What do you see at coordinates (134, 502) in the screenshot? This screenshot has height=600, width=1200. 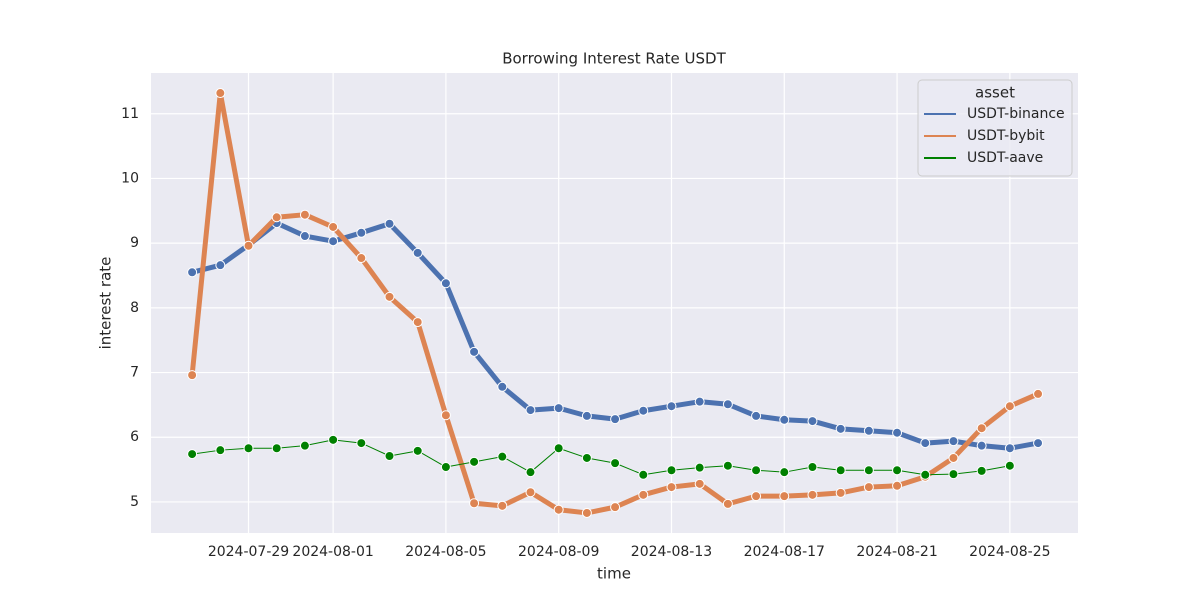 I see `y-tick-label: 5` at bounding box center [134, 502].